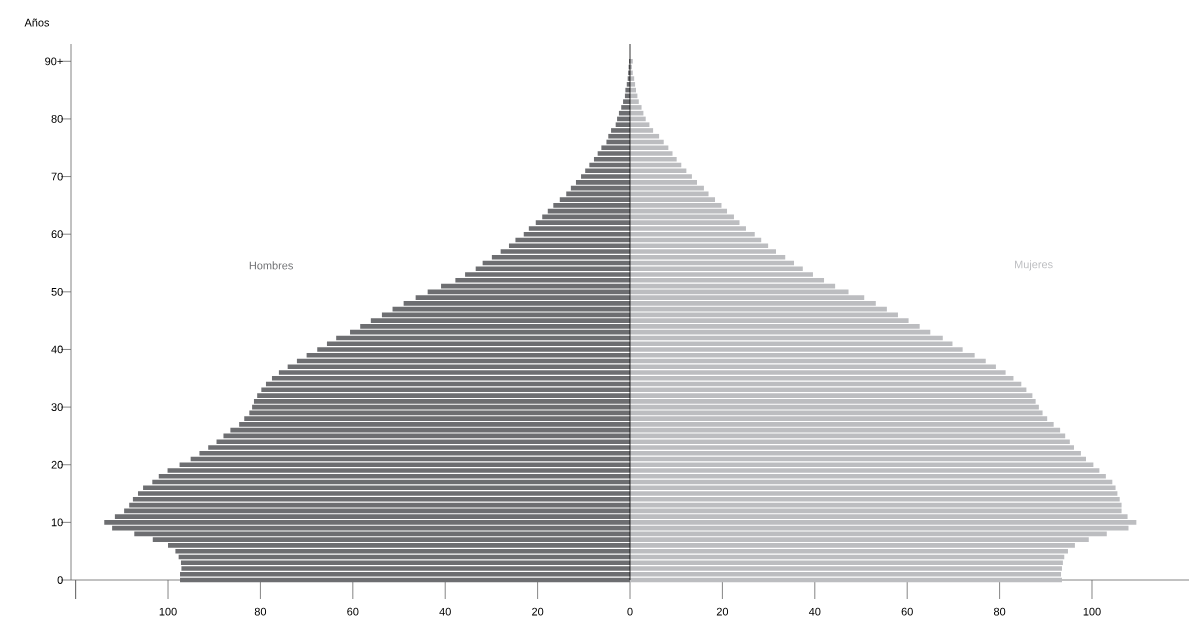 The height and width of the screenshot is (633, 1204). What do you see at coordinates (57, 291) in the screenshot?
I see `y-tick-label: 50` at bounding box center [57, 291].